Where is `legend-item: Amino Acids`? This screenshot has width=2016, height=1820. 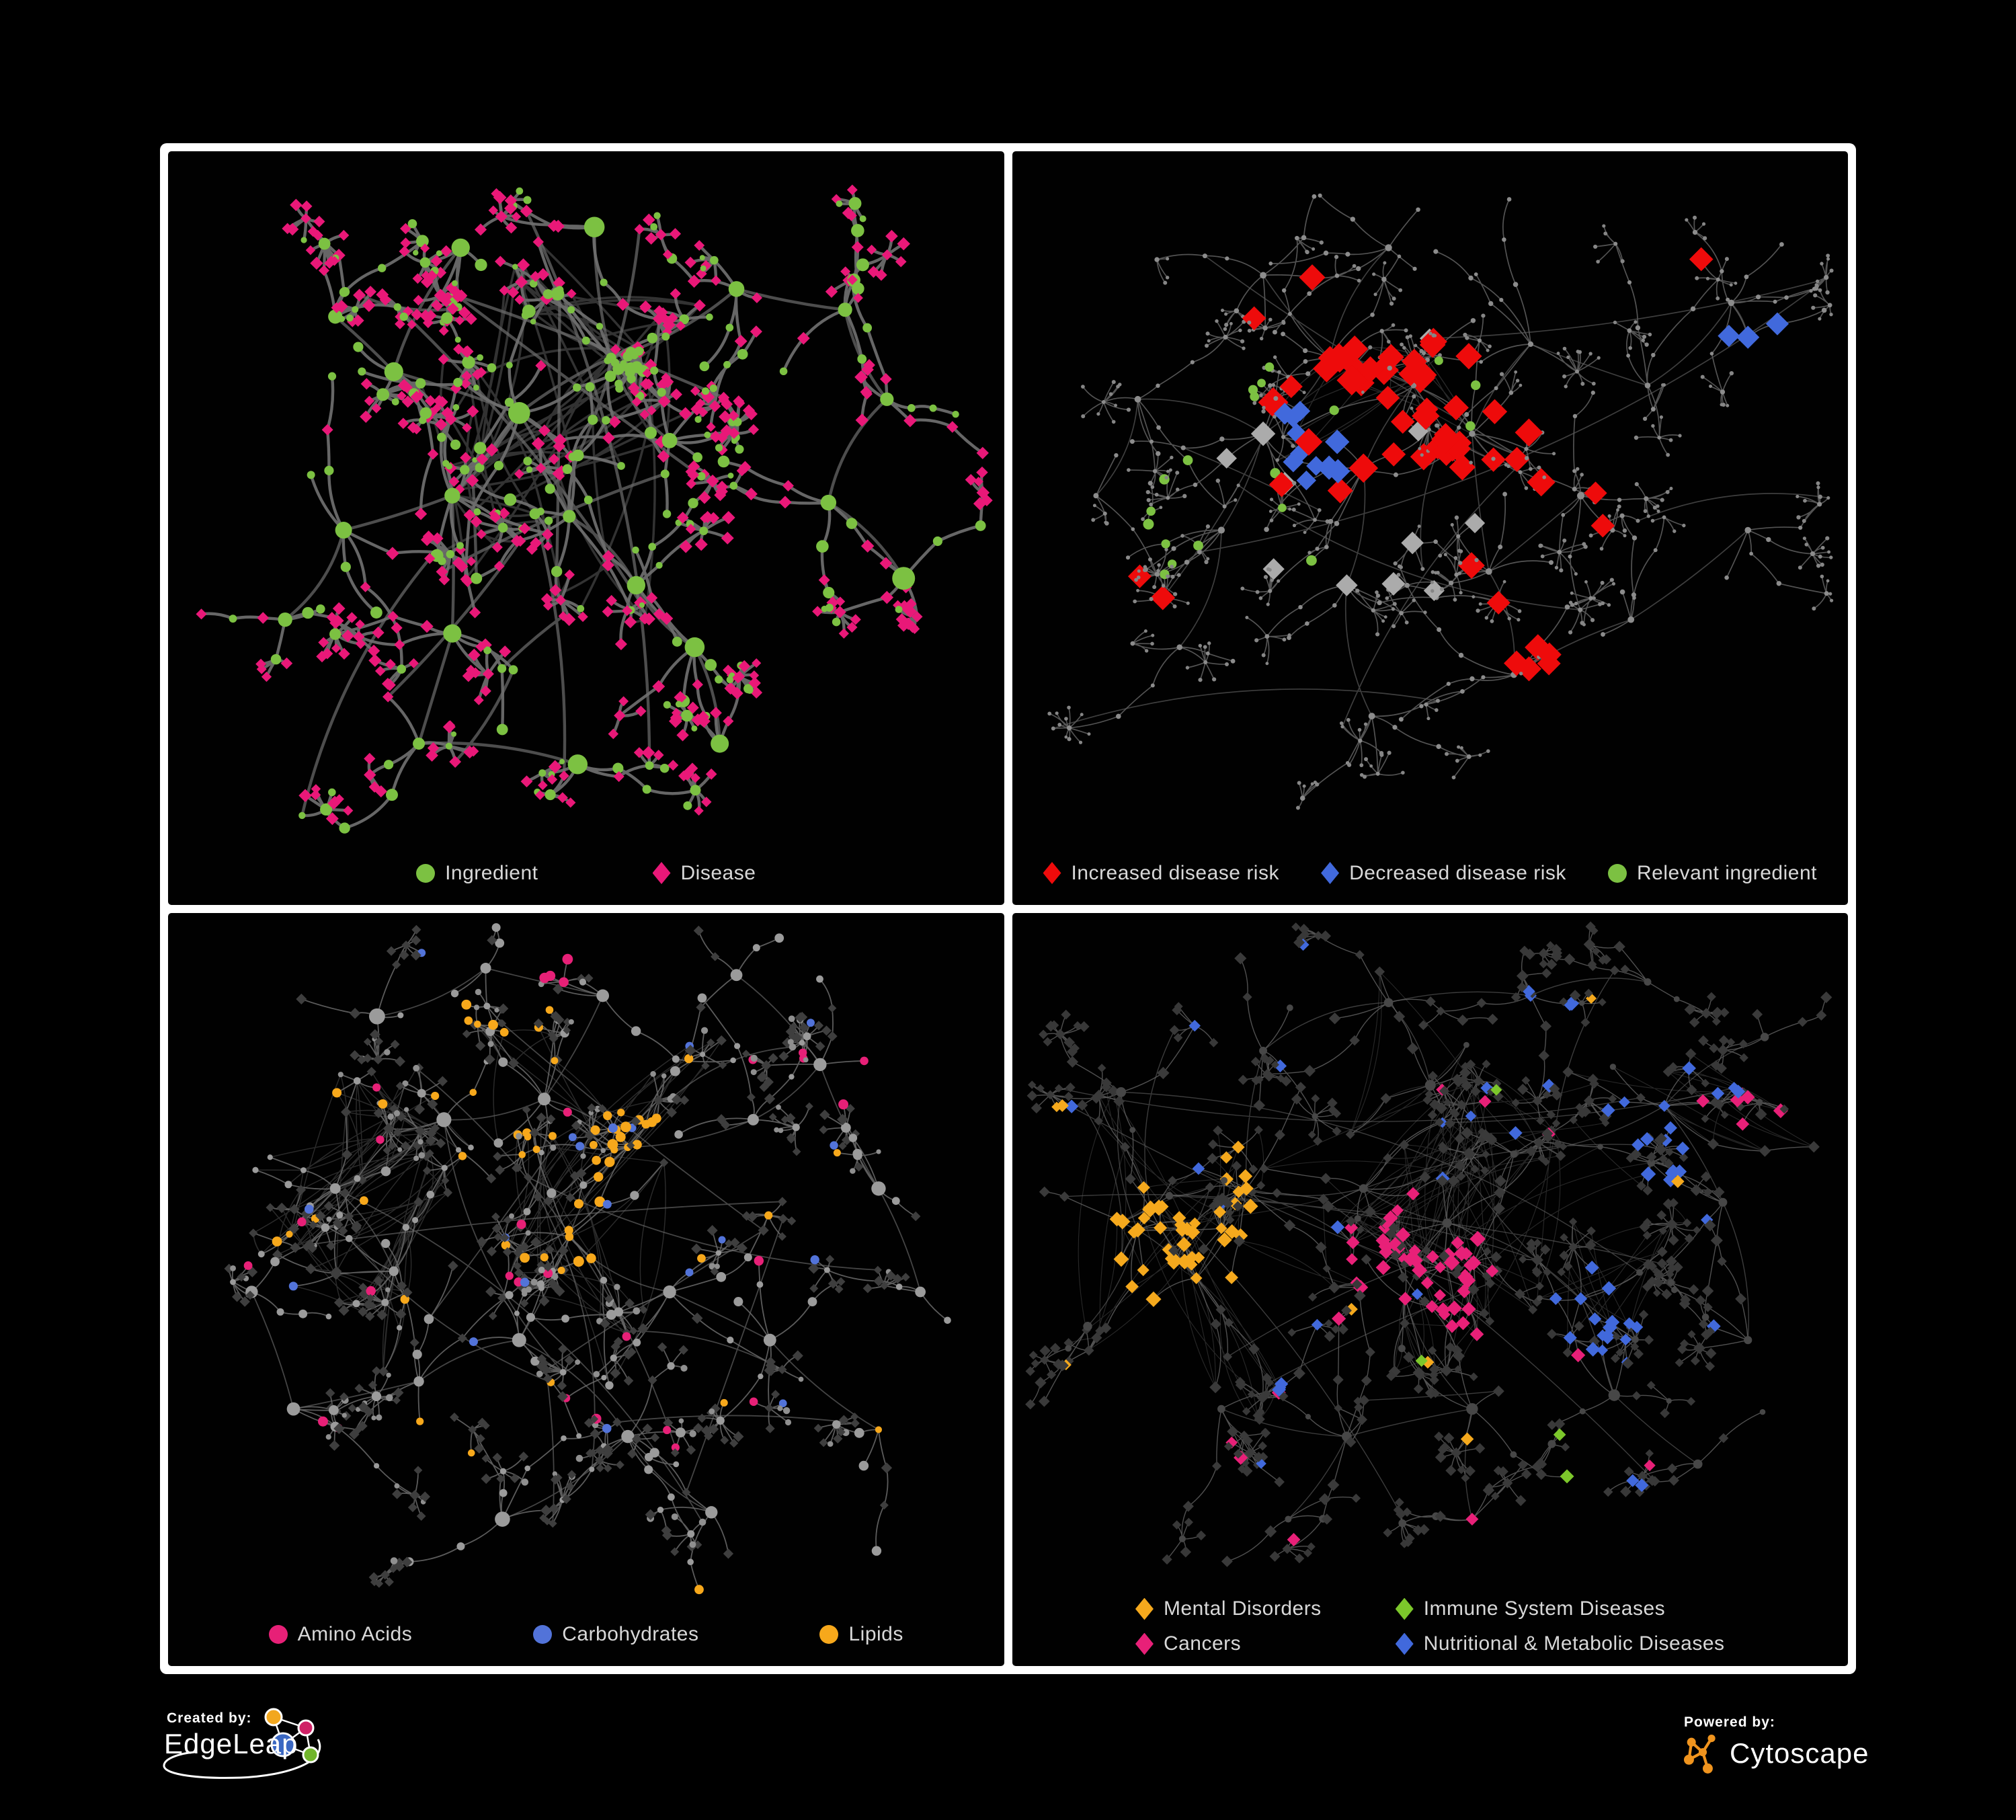
legend-item: Amino Acids is located at coordinates (340, 1634).